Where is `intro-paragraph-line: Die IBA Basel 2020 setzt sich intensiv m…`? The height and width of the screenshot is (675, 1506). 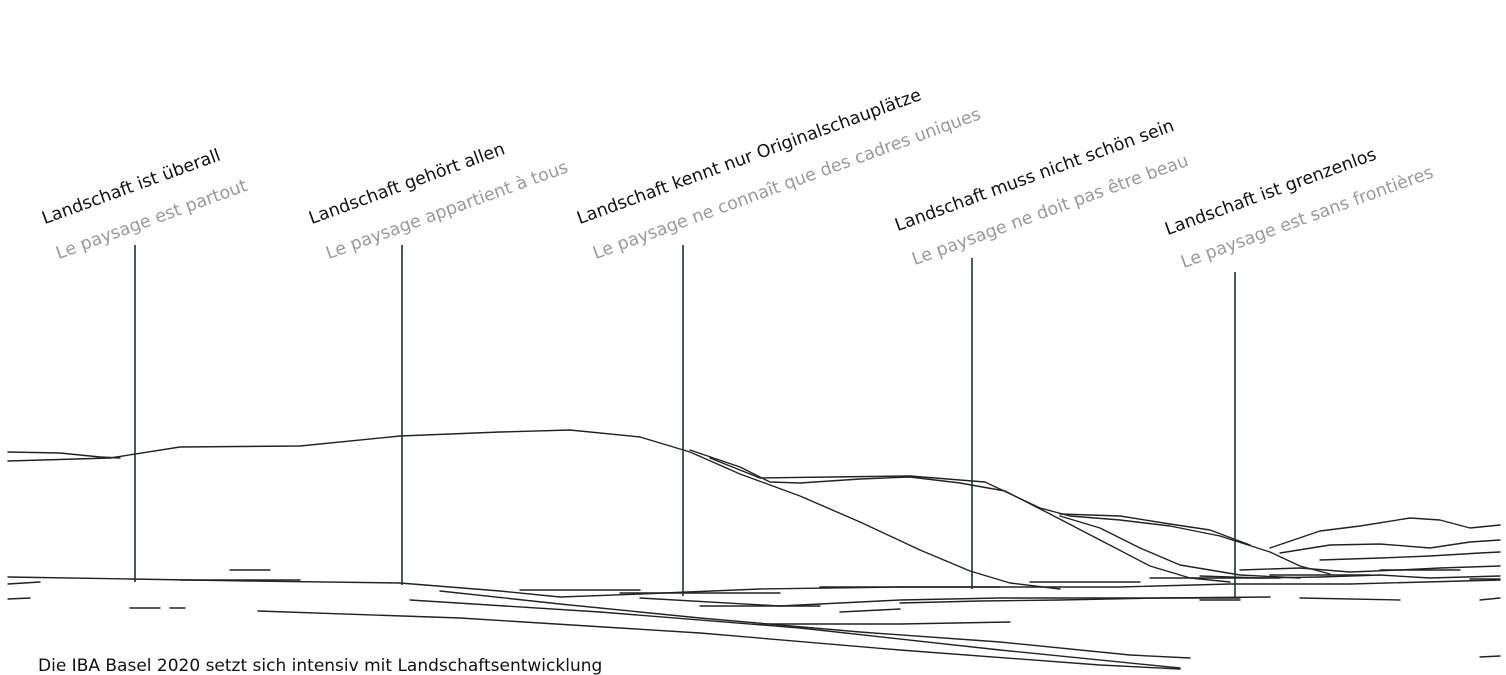
intro-paragraph-line: Die IBA Basel 2020 setzt sich intensiv m… is located at coordinates (320, 665).